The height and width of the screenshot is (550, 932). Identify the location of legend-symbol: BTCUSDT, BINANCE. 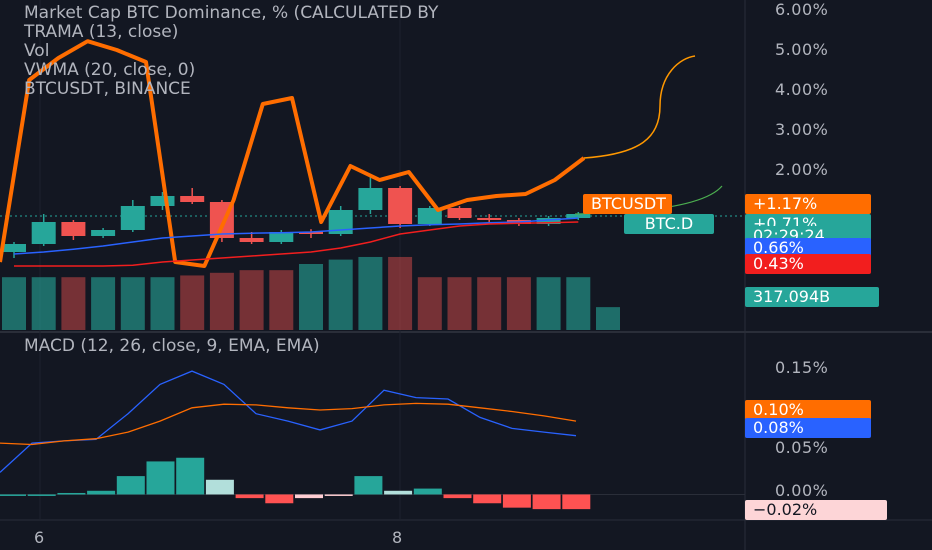
(107, 89).